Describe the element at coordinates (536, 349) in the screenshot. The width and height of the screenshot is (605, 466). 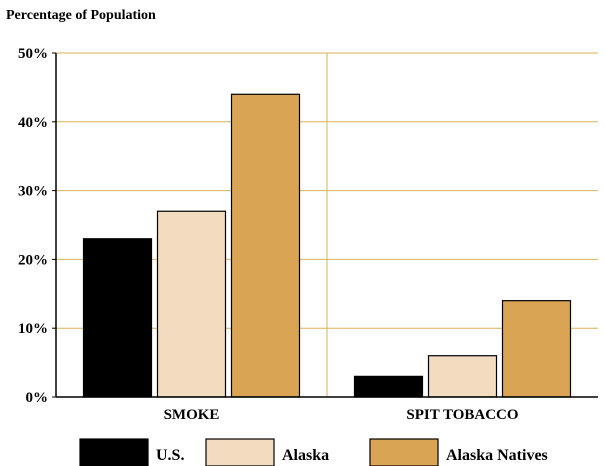
I see `bar-spit-tobacco-alaska-natives` at that location.